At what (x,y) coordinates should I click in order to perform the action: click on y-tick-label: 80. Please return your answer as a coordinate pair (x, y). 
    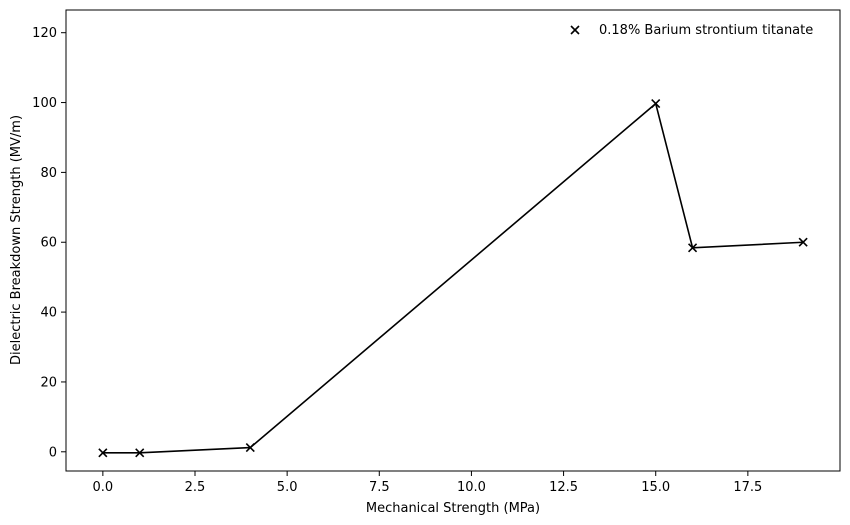
    Looking at the image, I should click on (48, 173).